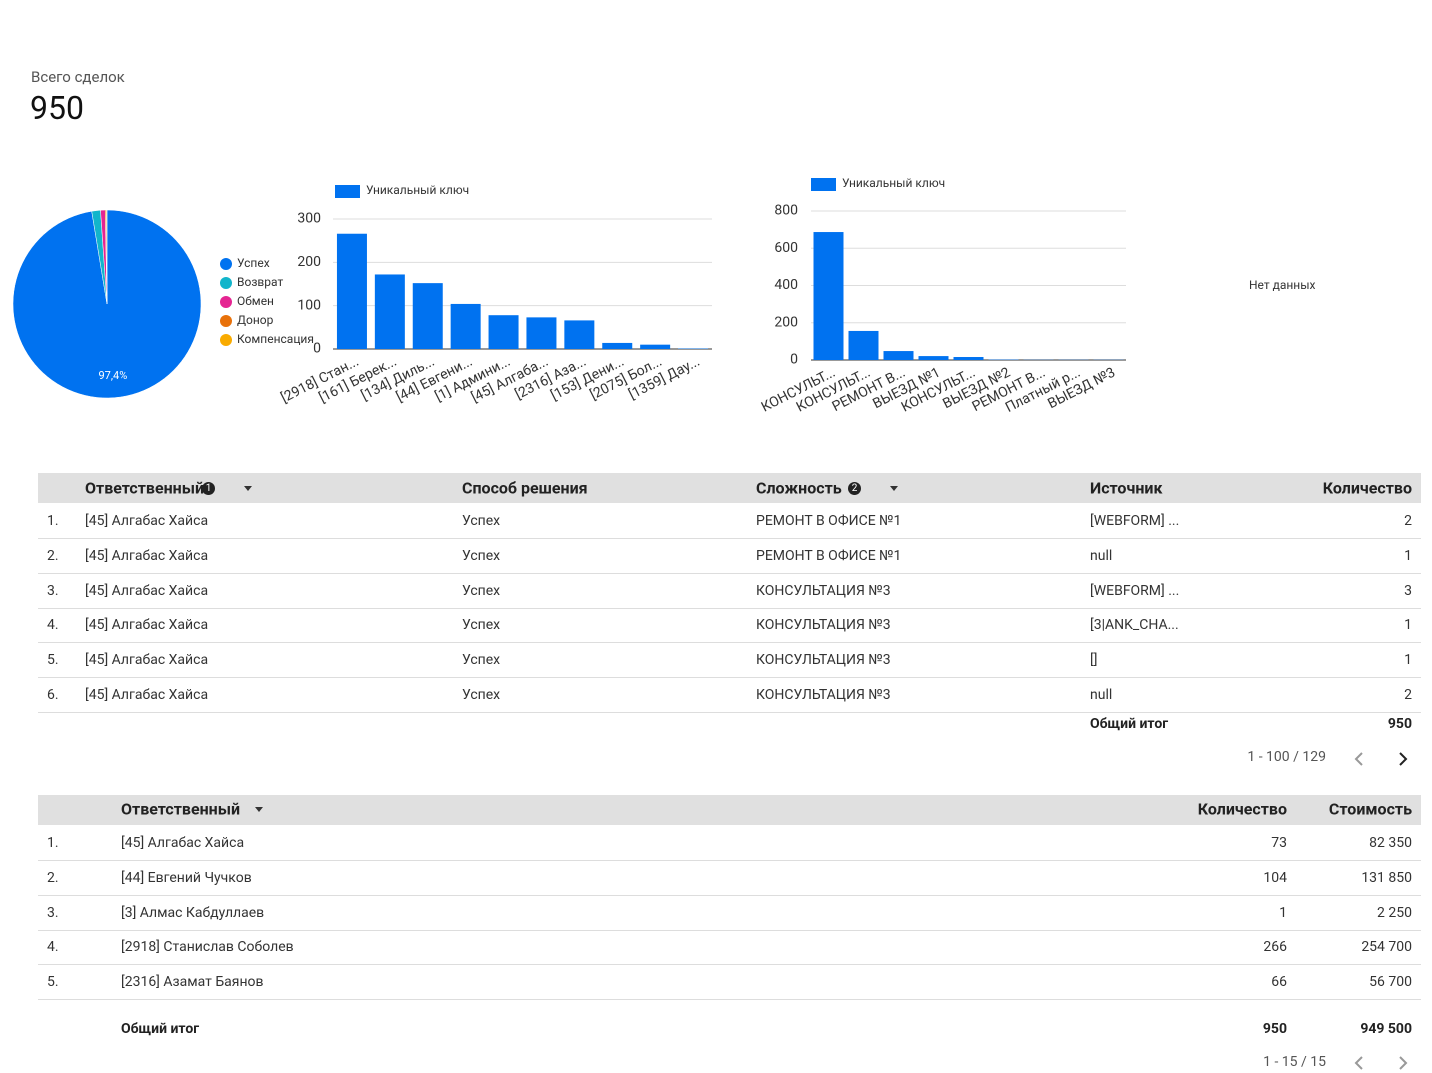 The height and width of the screenshot is (1073, 1432). What do you see at coordinates (255, 301) in the screenshot?
I see `legend-label: Обмен` at bounding box center [255, 301].